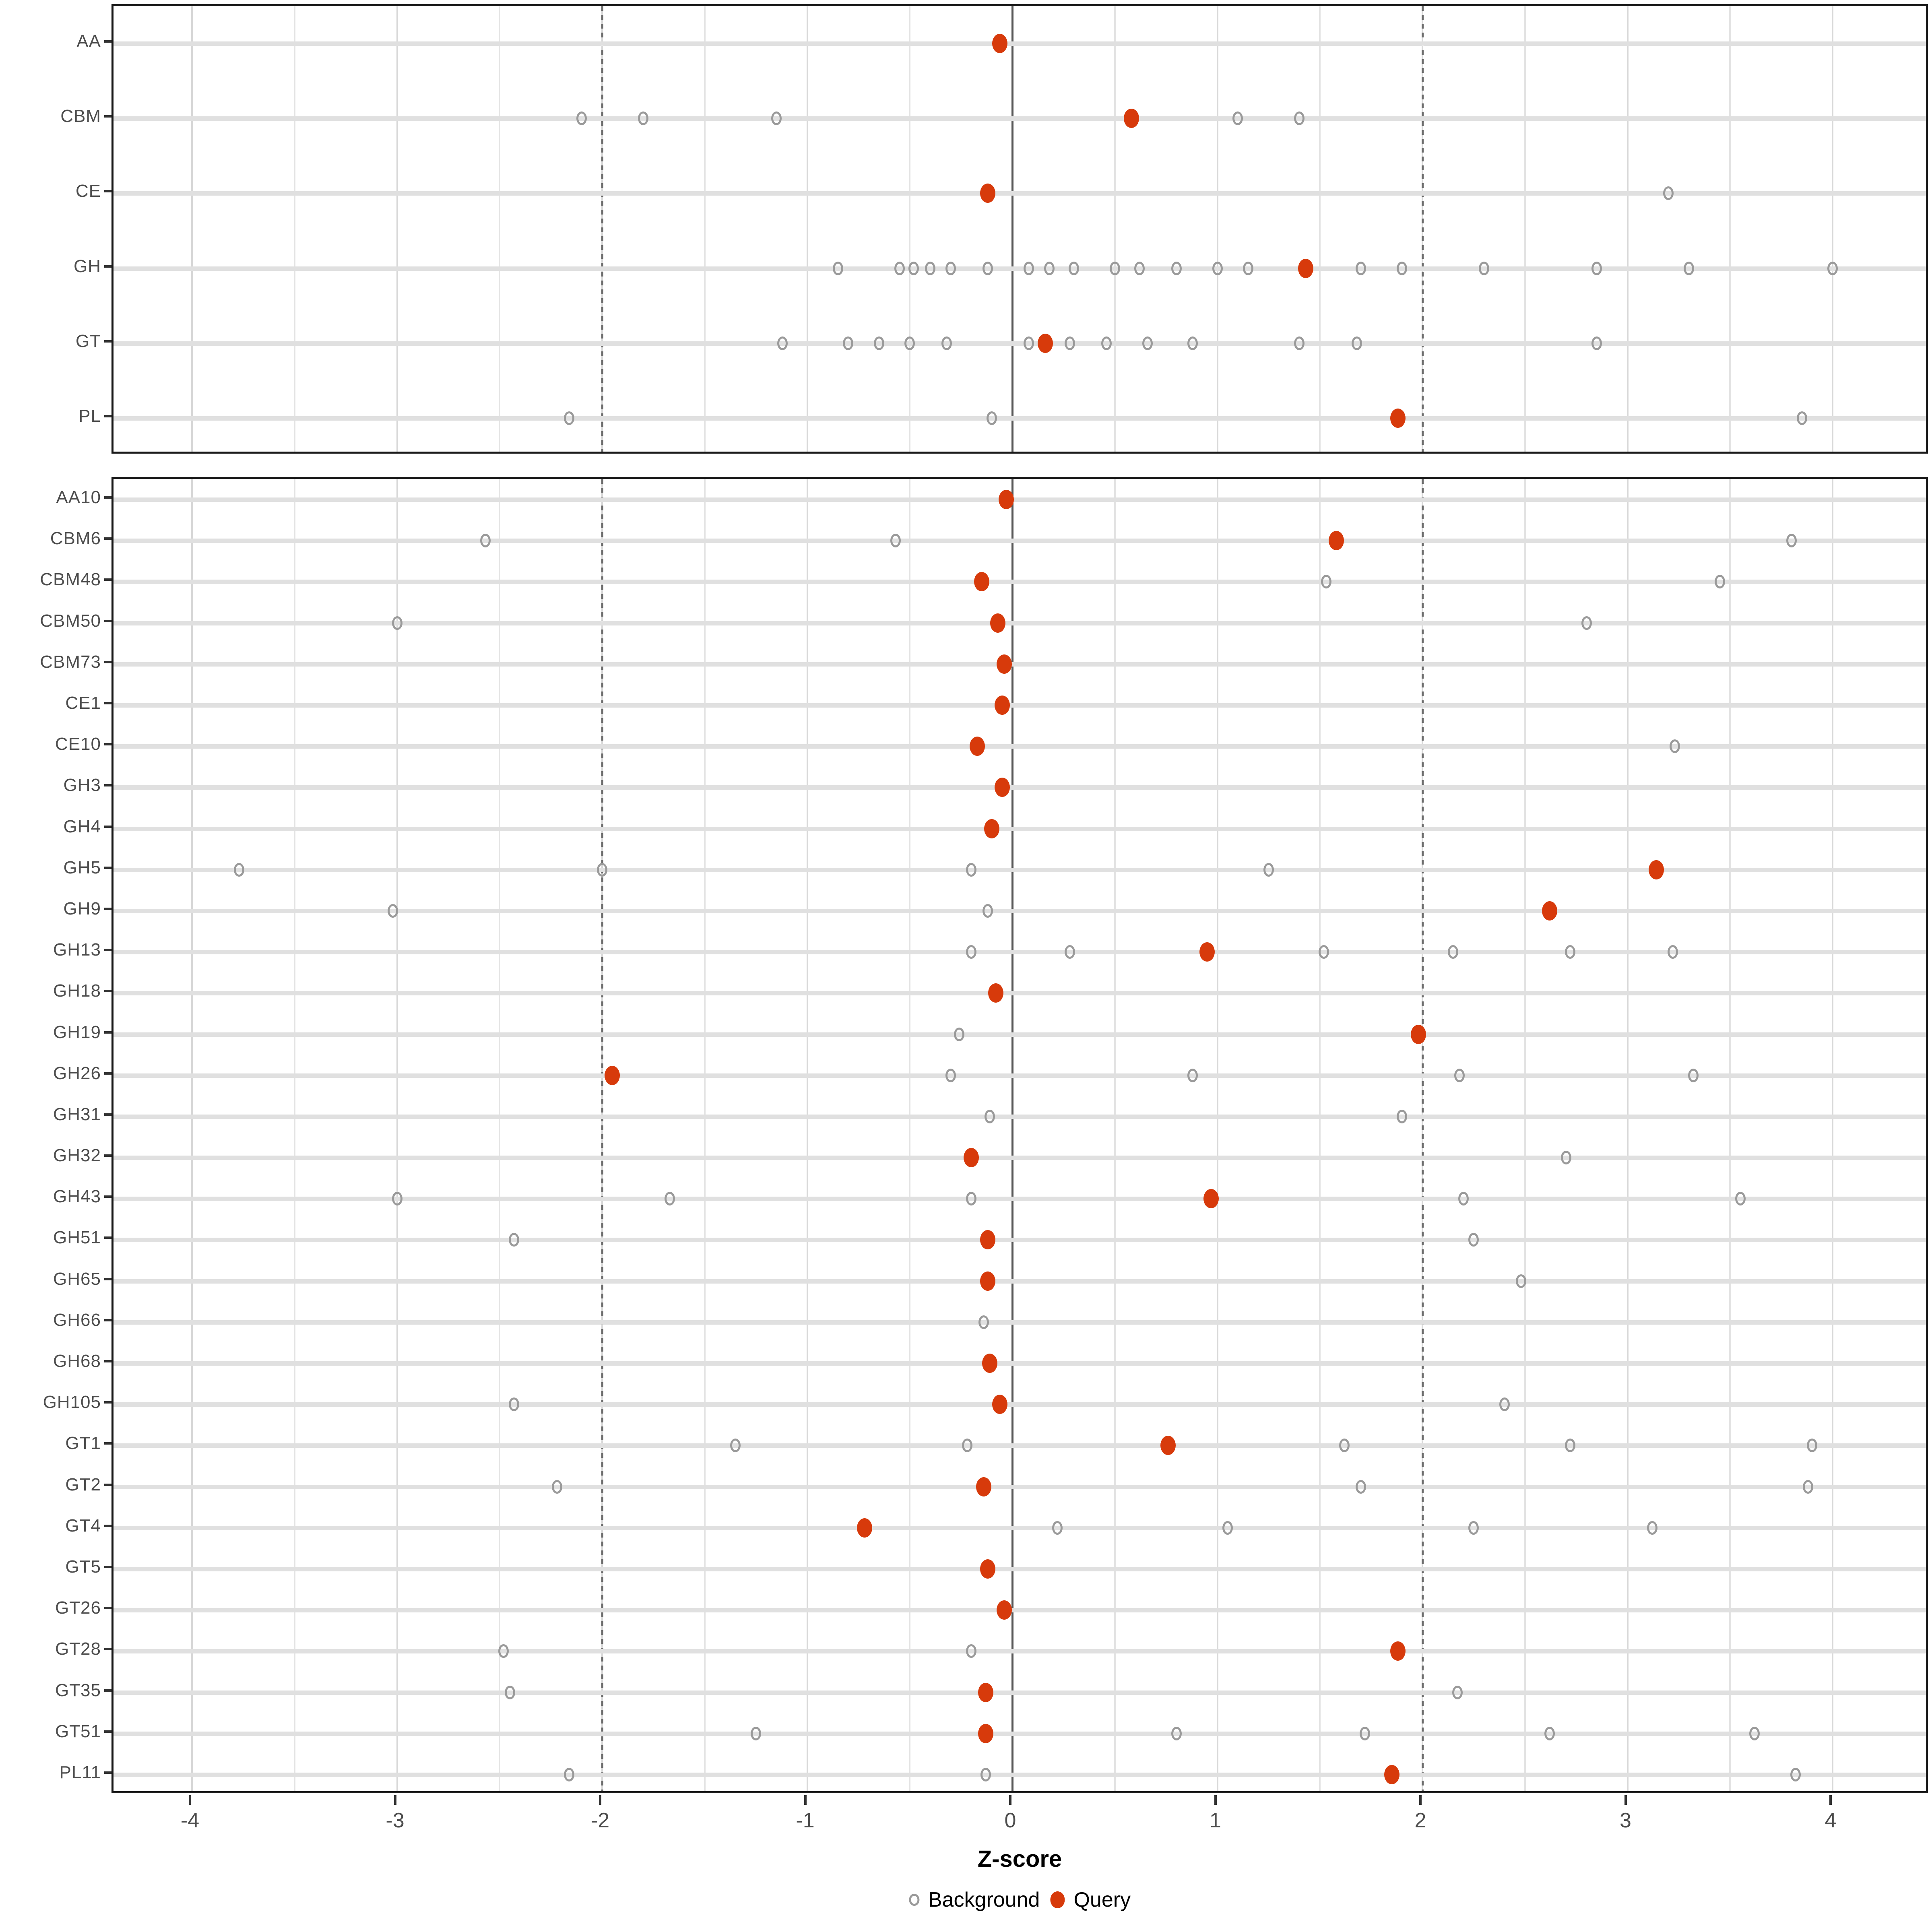 This screenshot has height=1932, width=1932. I want to click on x-axis-tick-label: 4, so click(1831, 1820).